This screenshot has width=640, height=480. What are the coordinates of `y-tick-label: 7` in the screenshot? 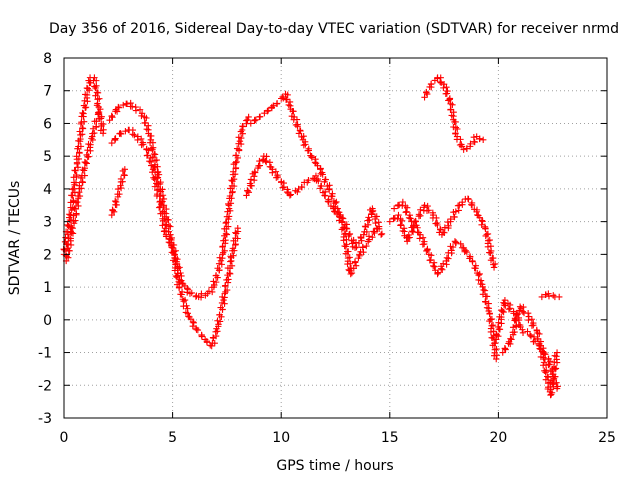 It's located at (47, 92).